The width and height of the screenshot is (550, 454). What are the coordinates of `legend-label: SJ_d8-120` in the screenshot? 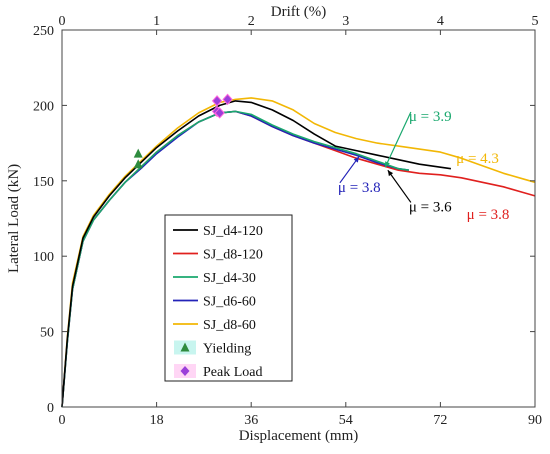 It's located at (233, 255).